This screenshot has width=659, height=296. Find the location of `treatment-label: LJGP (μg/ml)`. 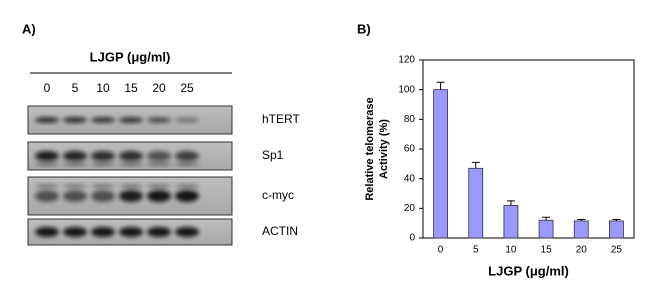

treatment-label: LJGP (μg/ml) is located at coordinates (130, 56).